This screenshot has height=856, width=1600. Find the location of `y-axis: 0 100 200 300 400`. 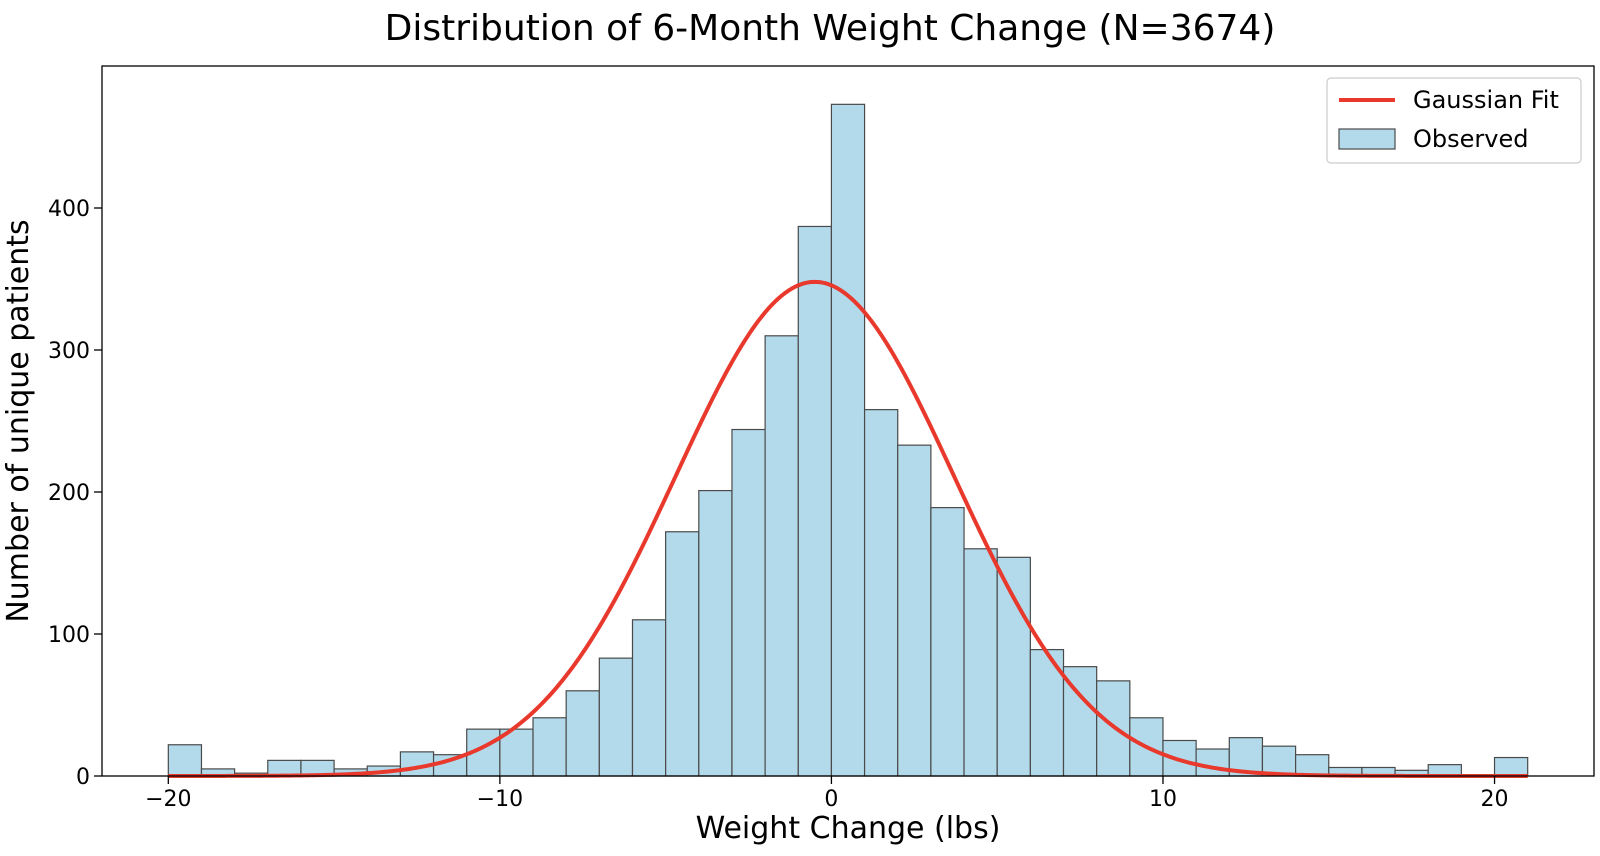

y-axis: 0 100 200 300 400 is located at coordinates (75, 493).